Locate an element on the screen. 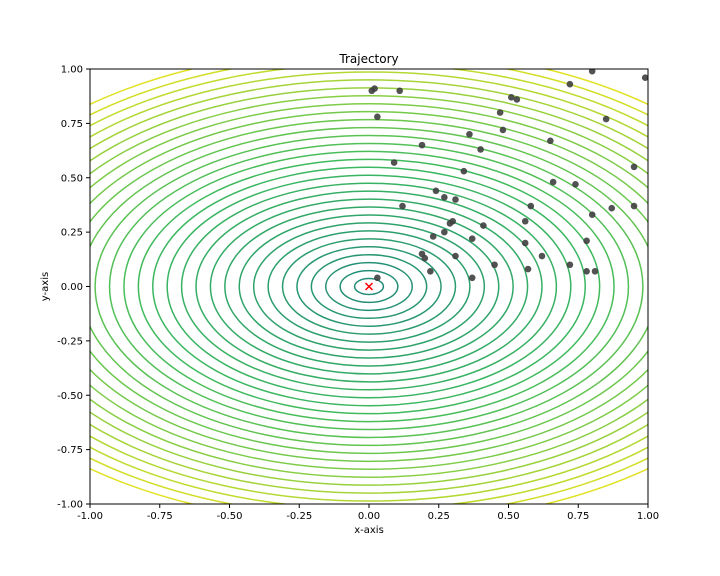 Image resolution: width=720 pixels, height=576 pixels. y-tick-label: -0.75 is located at coordinates (70, 450).